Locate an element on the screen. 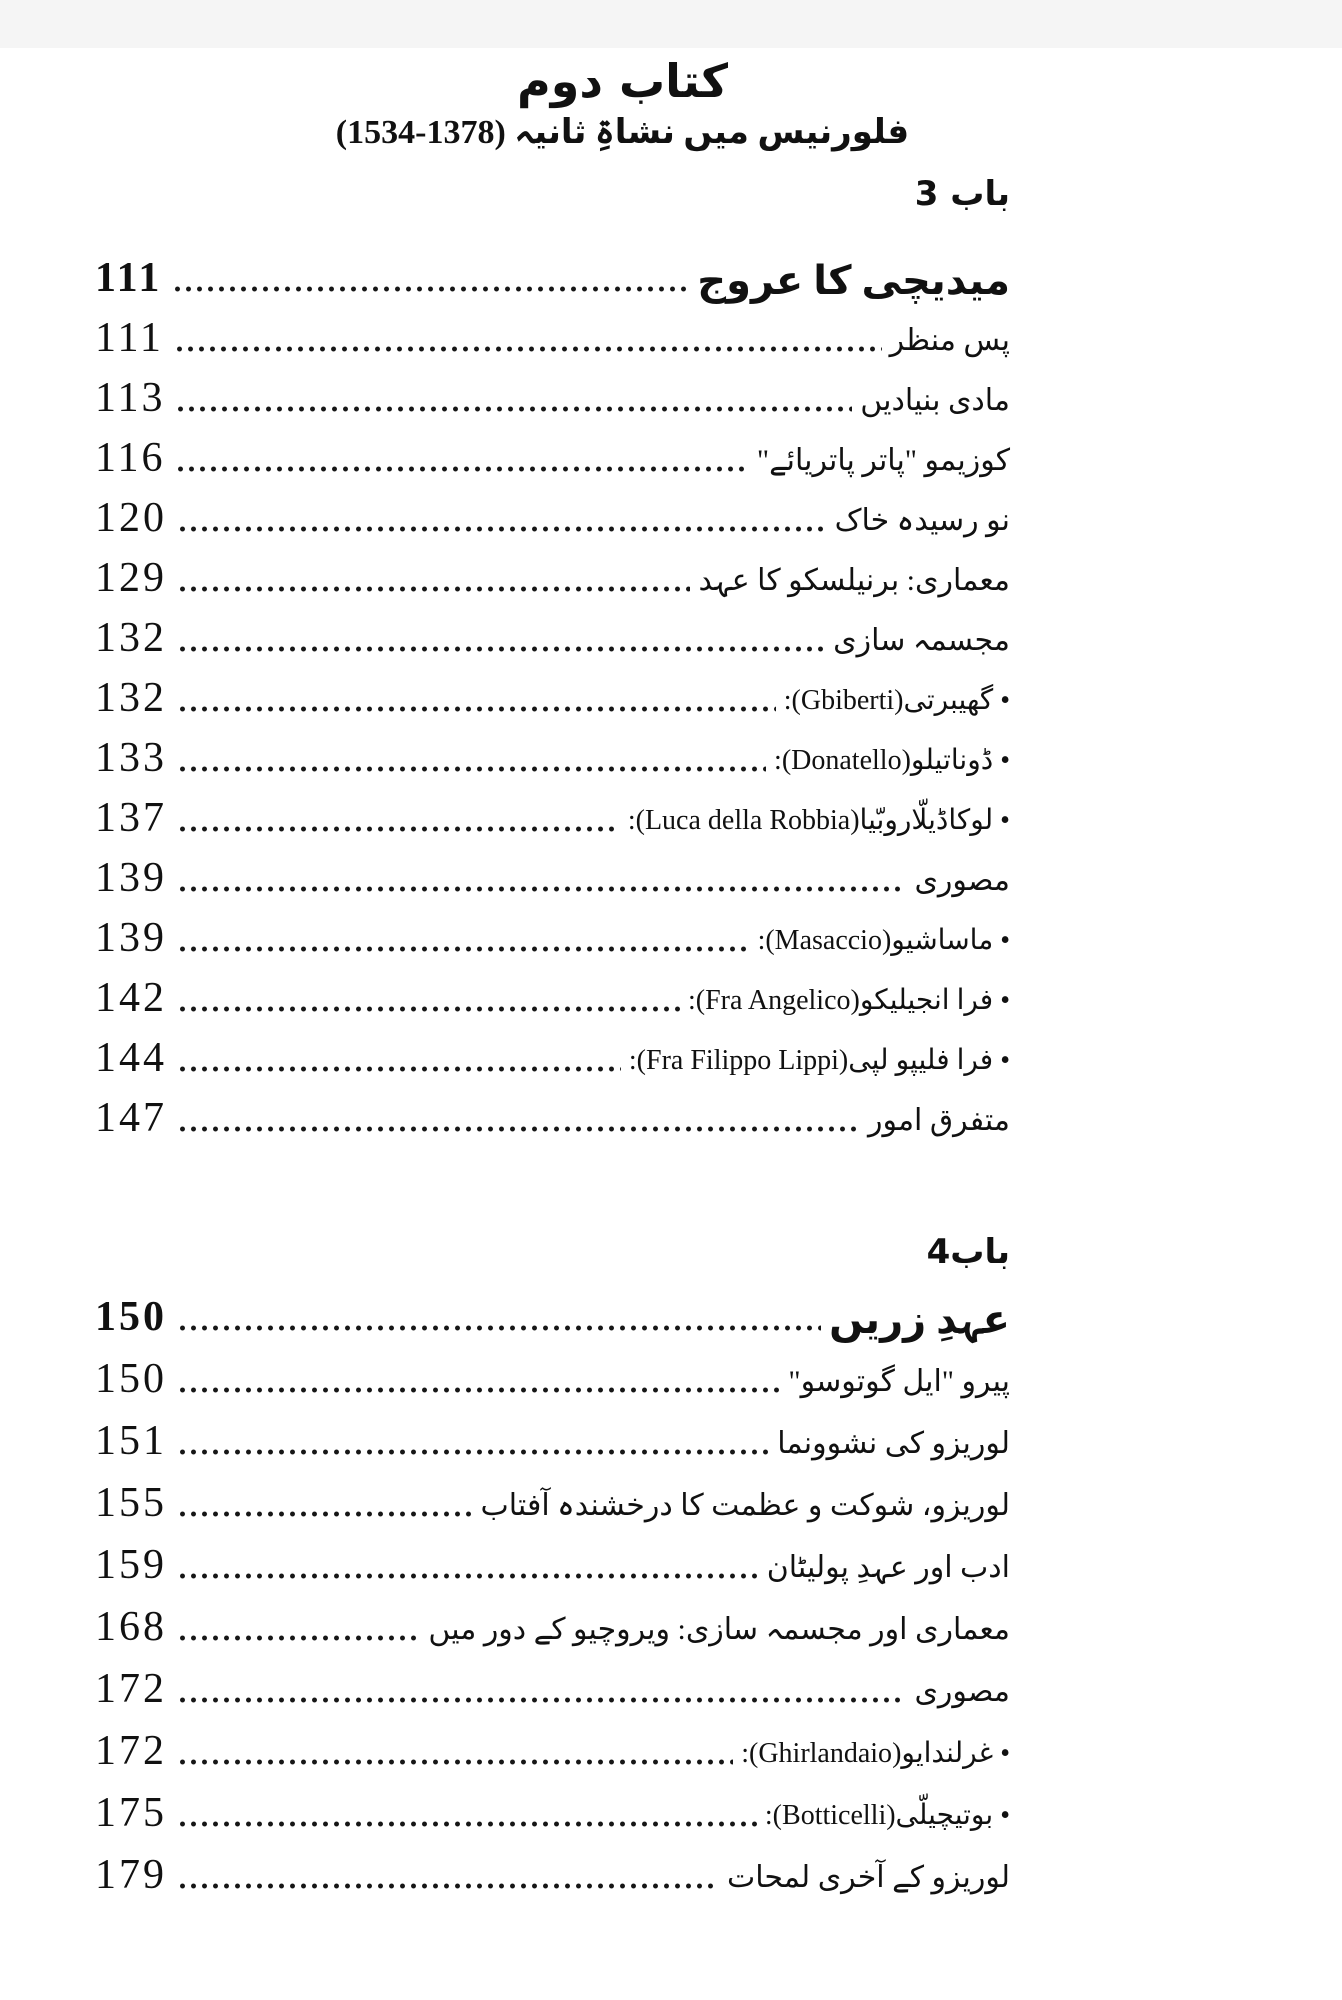 This screenshot has height=2000, width=1342. entry-title: مادی بنیادیں is located at coordinates (935, 400).